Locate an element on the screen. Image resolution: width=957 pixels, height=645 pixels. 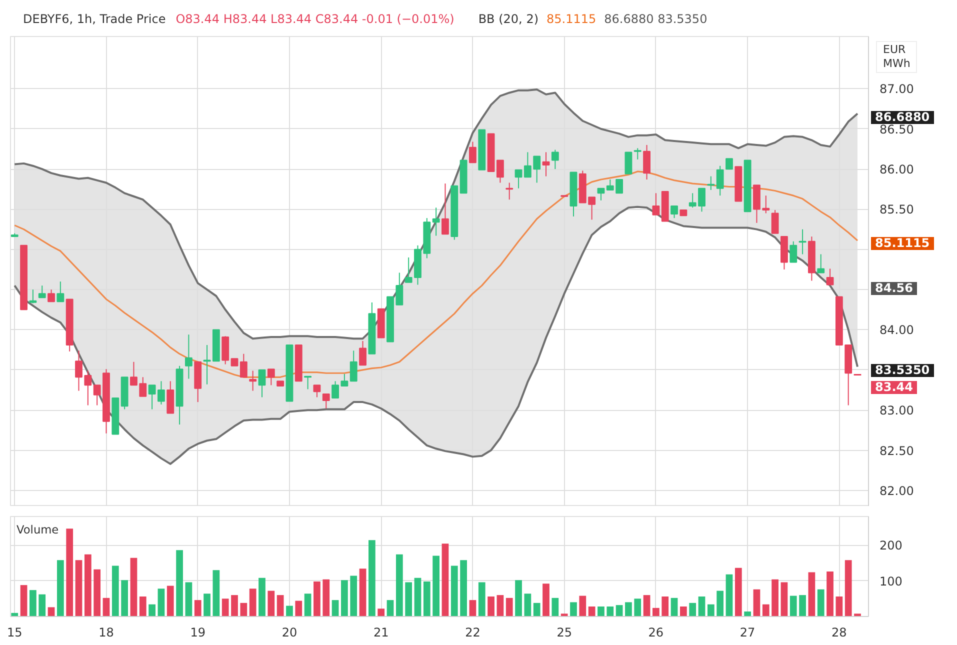
x-tick-label: 27 is located at coordinates (748, 633).